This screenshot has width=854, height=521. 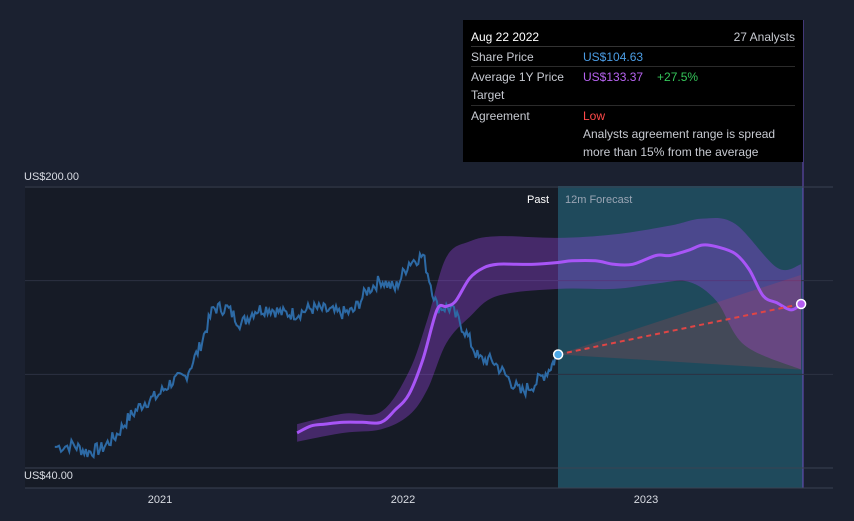 I want to click on price-target-value: US$133.37, so click(x=613, y=77).